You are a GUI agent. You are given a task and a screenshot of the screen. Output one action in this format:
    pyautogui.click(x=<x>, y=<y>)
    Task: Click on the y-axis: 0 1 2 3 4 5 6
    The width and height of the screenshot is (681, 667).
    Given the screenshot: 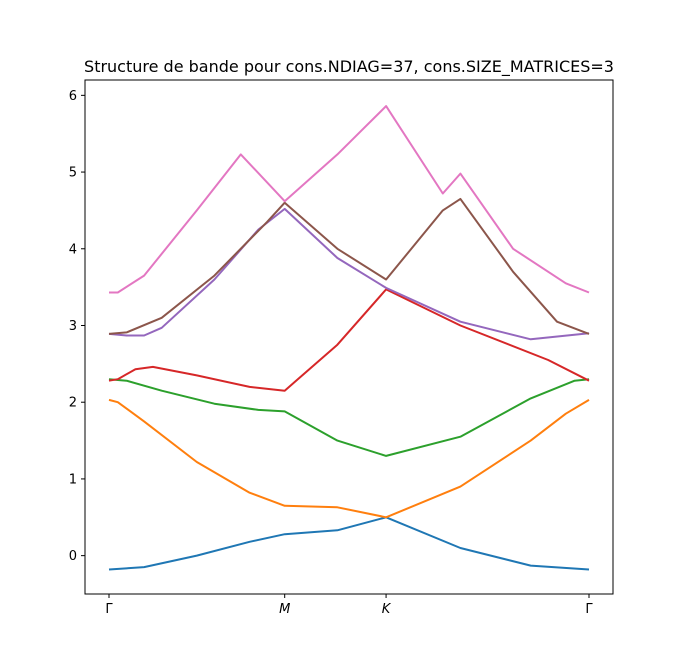 What is the action you would take?
    pyautogui.click(x=77, y=326)
    